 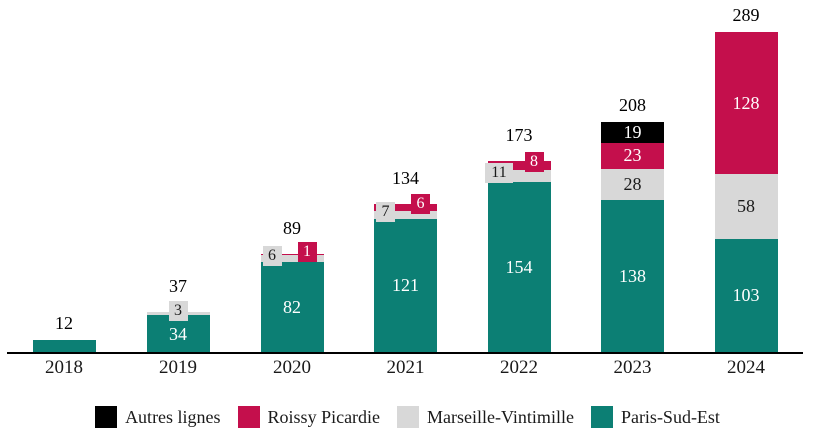 I want to click on legend-label: Autres lignes, so click(x=173, y=416).